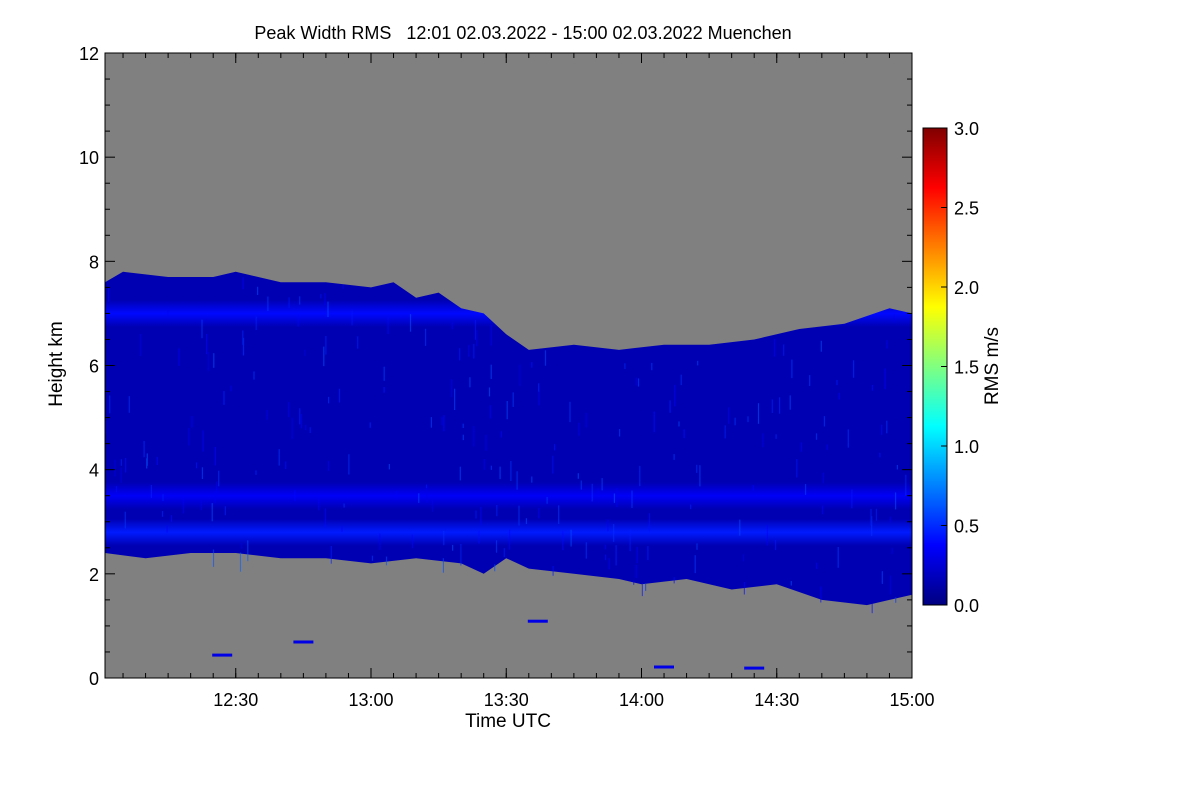 This screenshot has height=805, width=1200. What do you see at coordinates (966, 129) in the screenshot?
I see `colorbar-tick-label-6: 3.0` at bounding box center [966, 129].